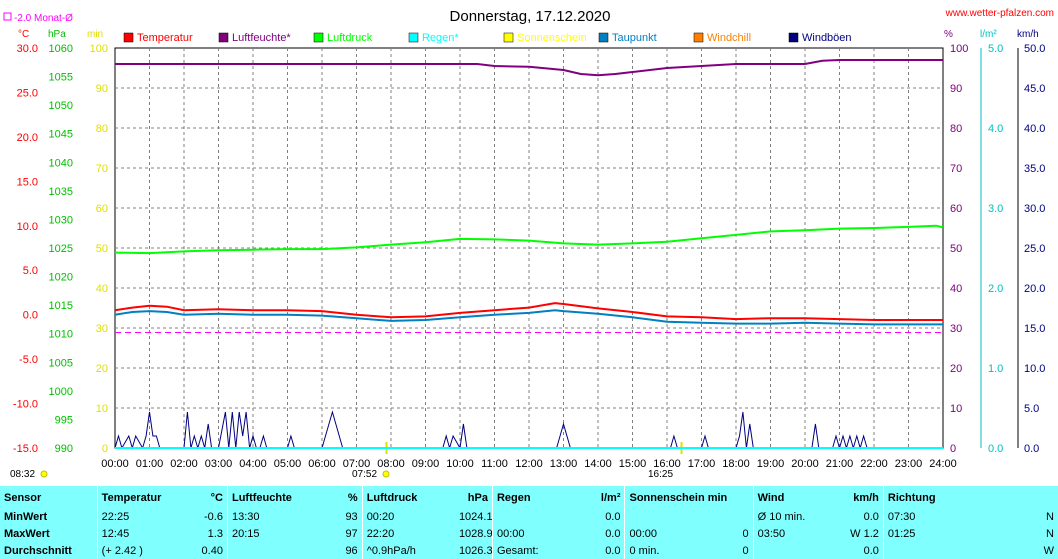 This screenshot has height=559, width=1058. Describe the element at coordinates (351, 516) in the screenshot. I see `cell: 93` at that location.